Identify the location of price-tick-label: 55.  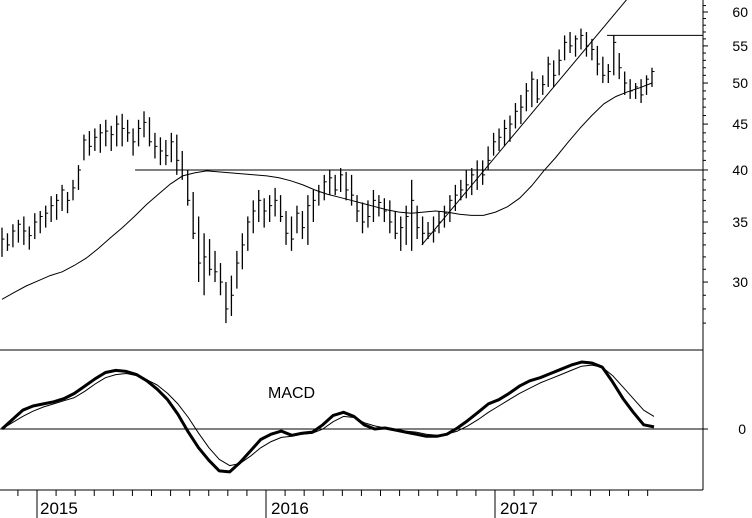
(740, 46).